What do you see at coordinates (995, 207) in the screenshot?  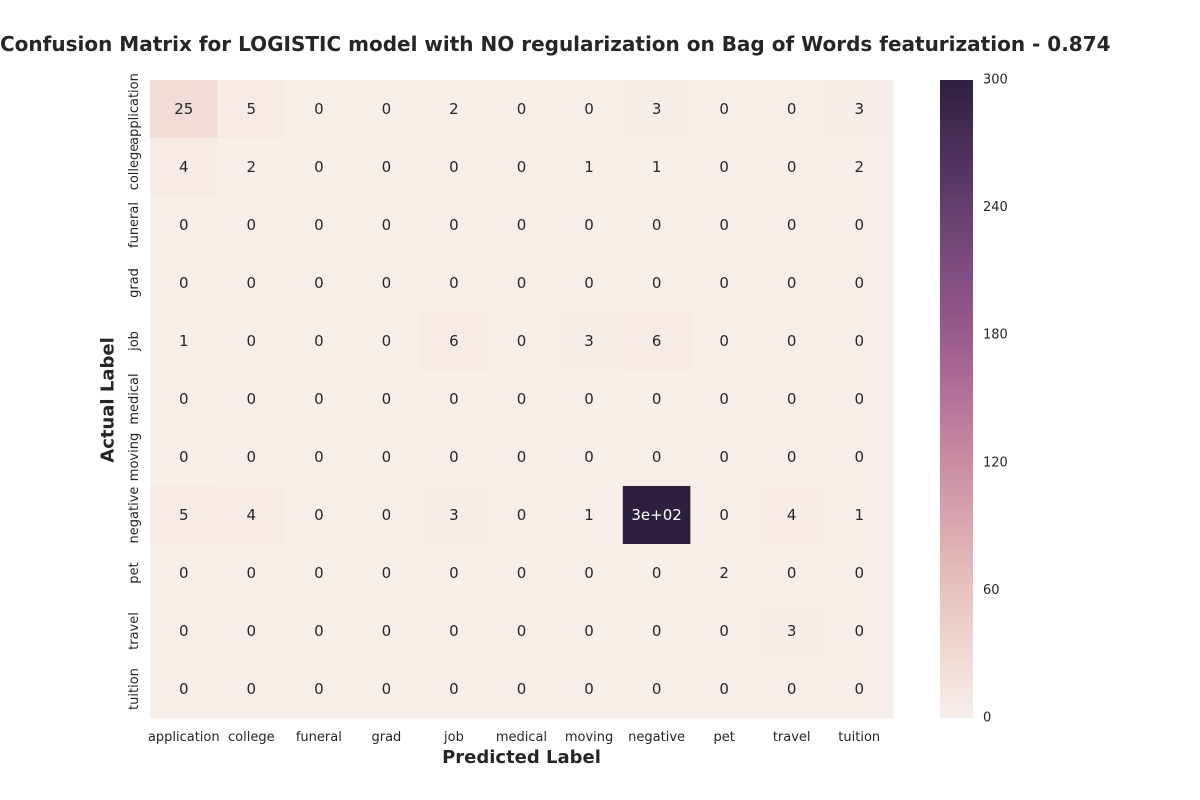 I see `colorbar-tick-label: 240` at bounding box center [995, 207].